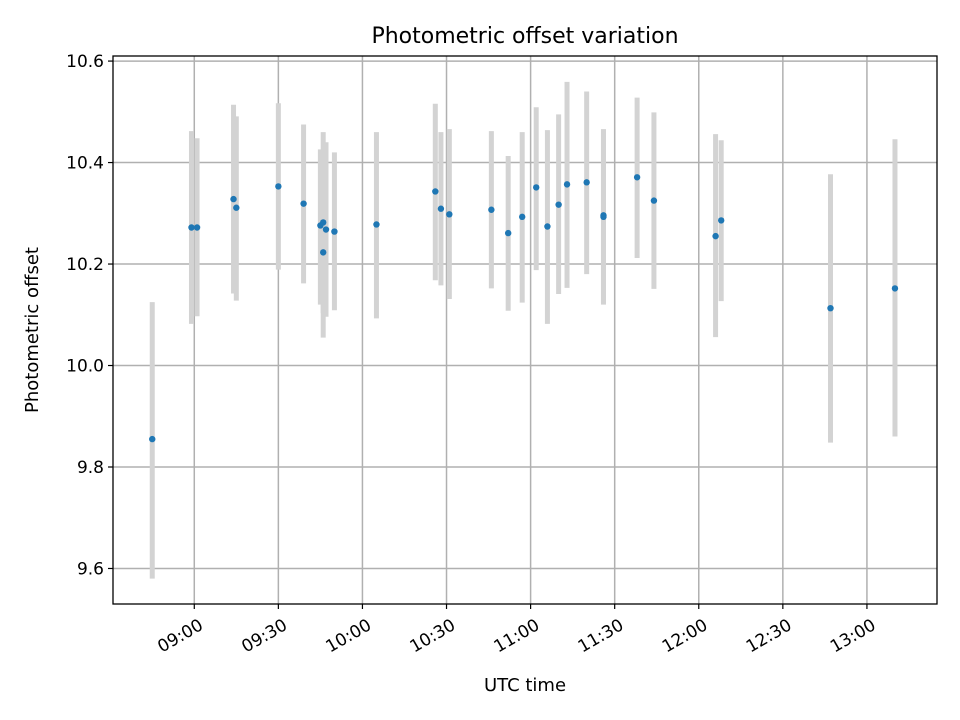 This screenshot has height=720, width=960. What do you see at coordinates (90, 569) in the screenshot?
I see `y-tick-label: 9.6` at bounding box center [90, 569].